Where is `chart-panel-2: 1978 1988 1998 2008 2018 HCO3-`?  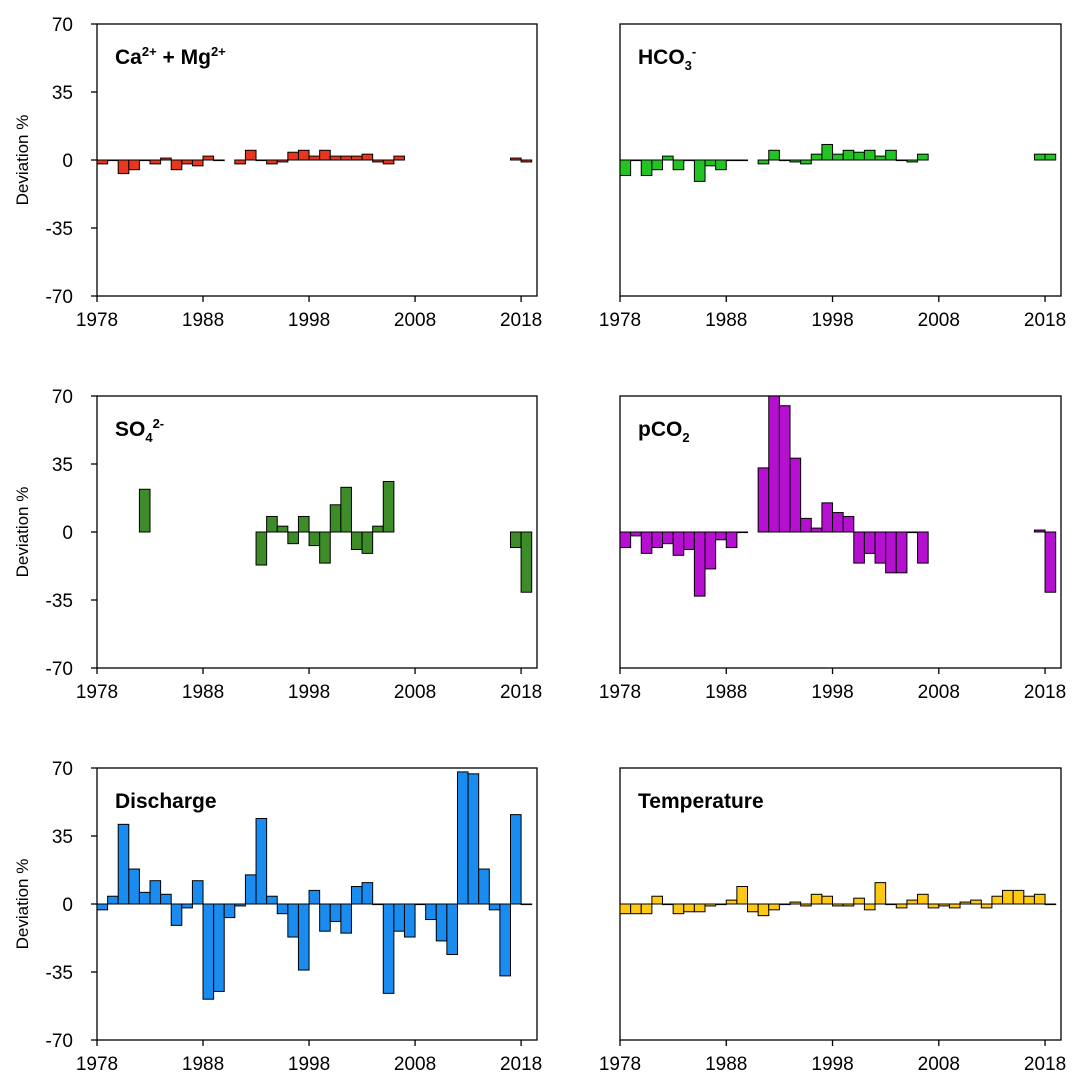
chart-panel-2: 1978 1988 1998 2008 2018 HCO3- is located at coordinates (832, 177).